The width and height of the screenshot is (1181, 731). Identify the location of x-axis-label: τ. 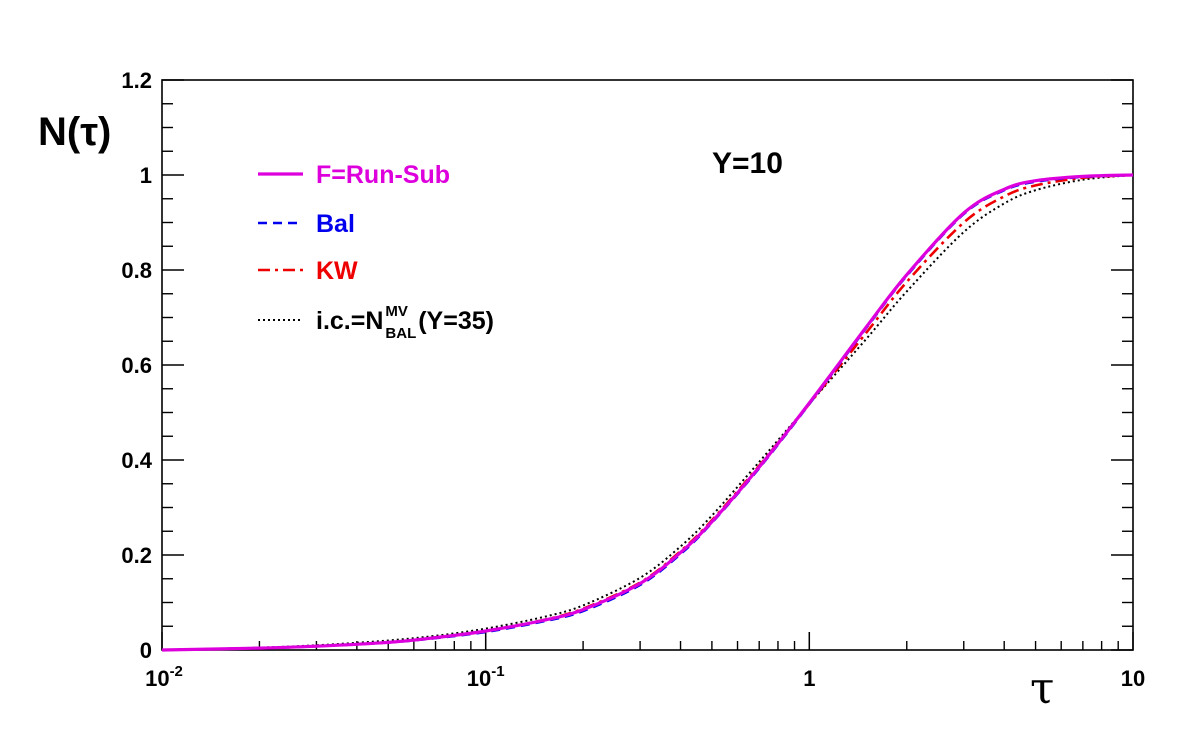
(1042, 688).